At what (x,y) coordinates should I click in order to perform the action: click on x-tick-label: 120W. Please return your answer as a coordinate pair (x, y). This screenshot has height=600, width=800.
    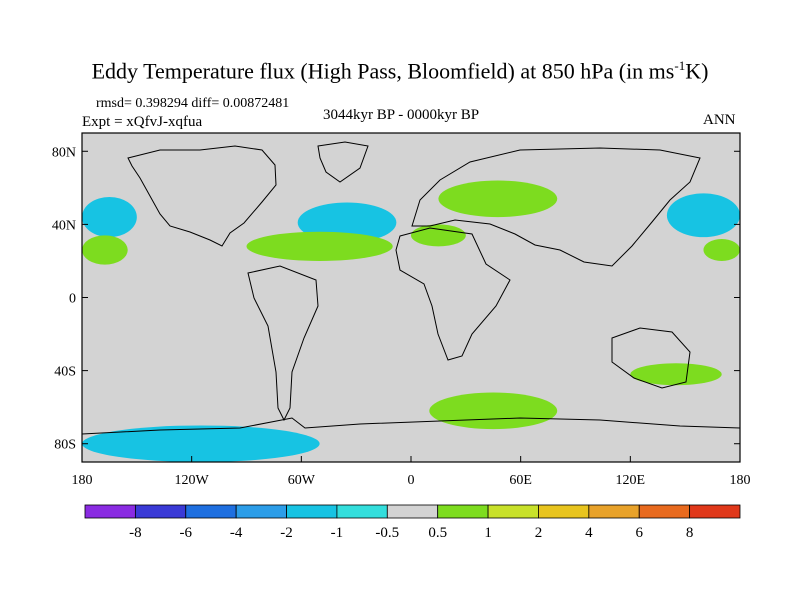
    Looking at the image, I should click on (192, 480).